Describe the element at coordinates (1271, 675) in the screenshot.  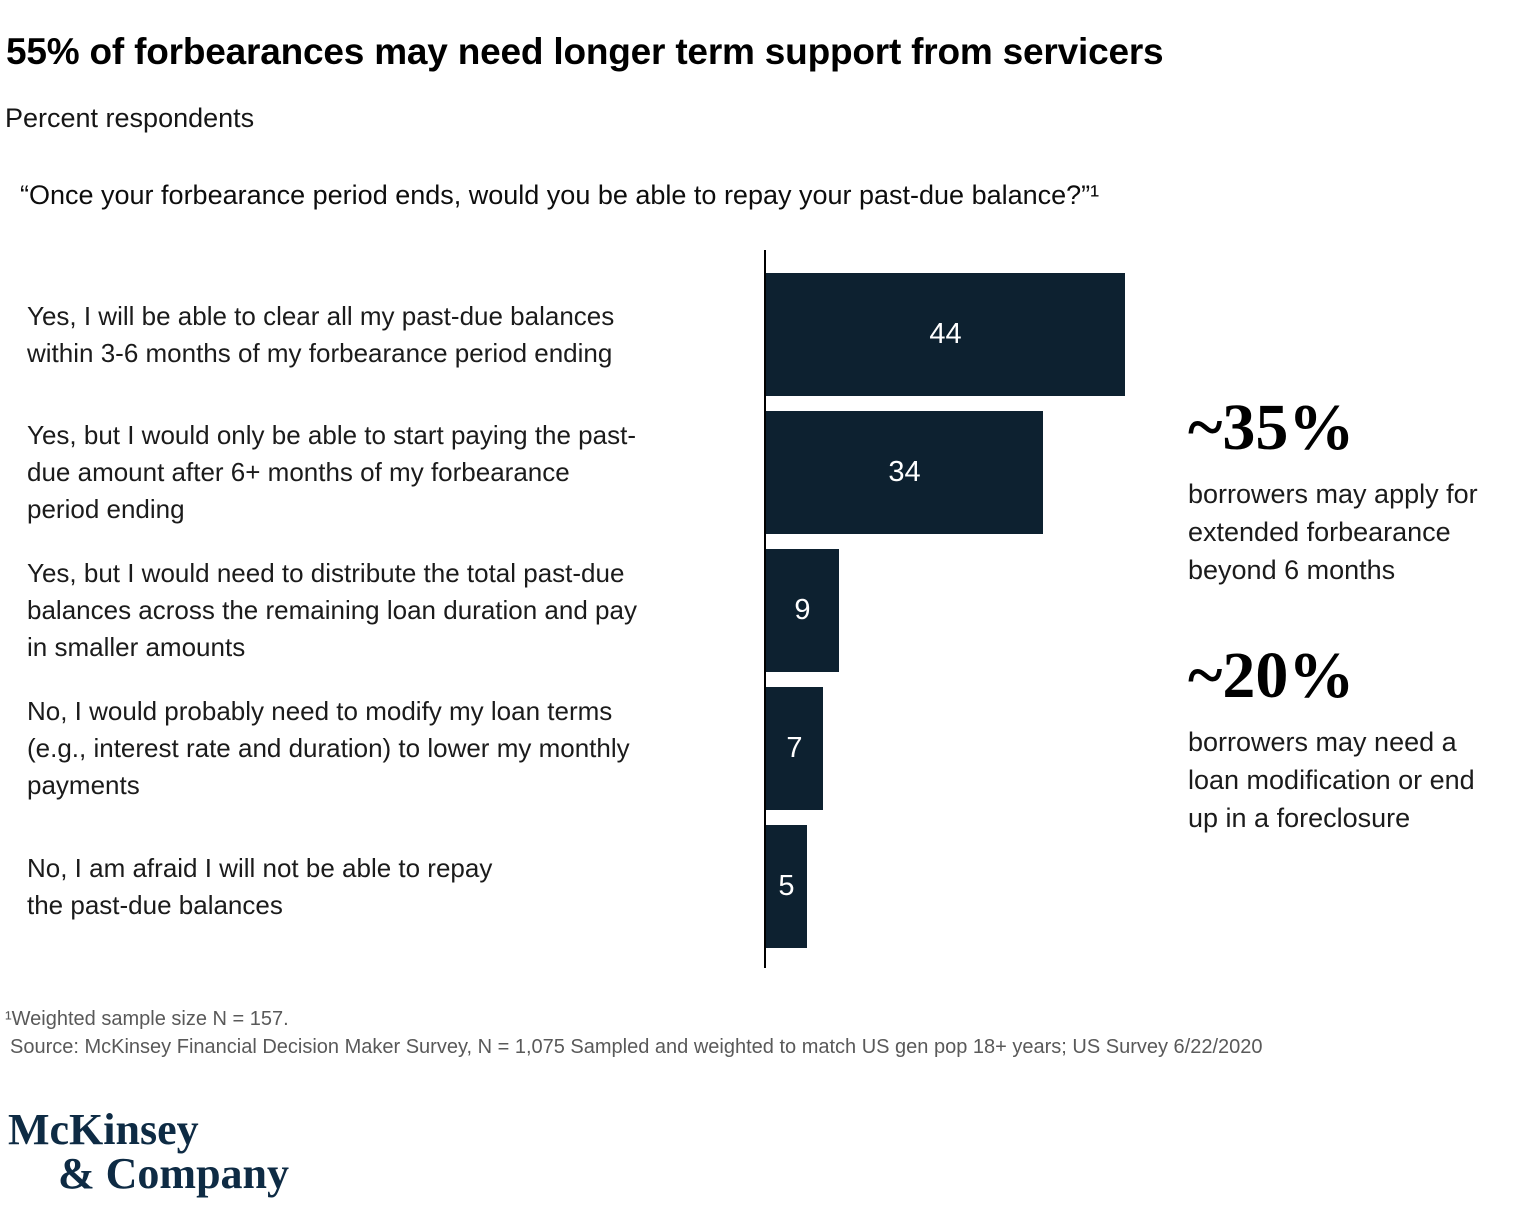
I see `callout-20-headline: ~20%` at that location.